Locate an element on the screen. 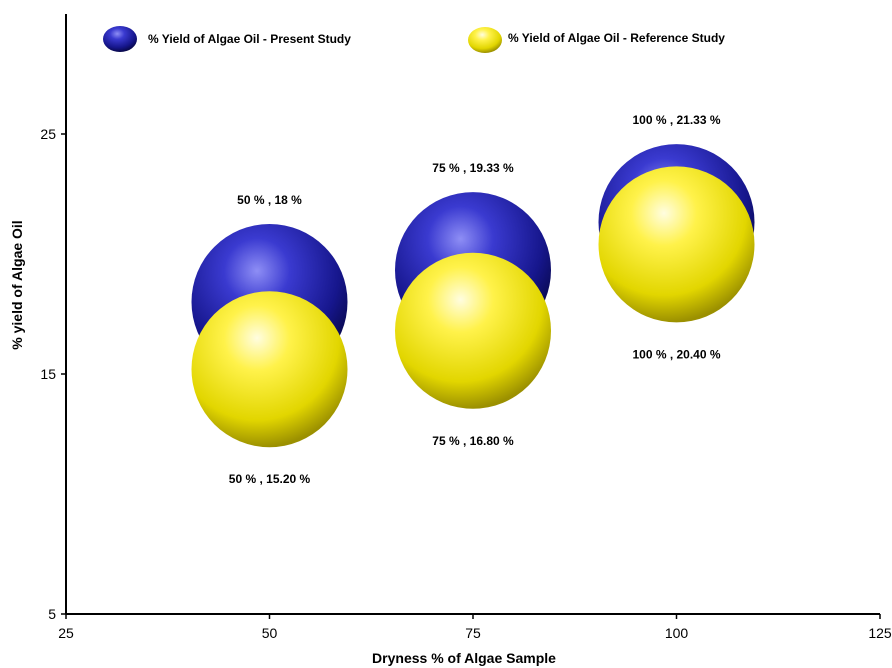 The height and width of the screenshot is (668, 892). y-axis-title: % yield of Algae Oil is located at coordinates (17, 284).